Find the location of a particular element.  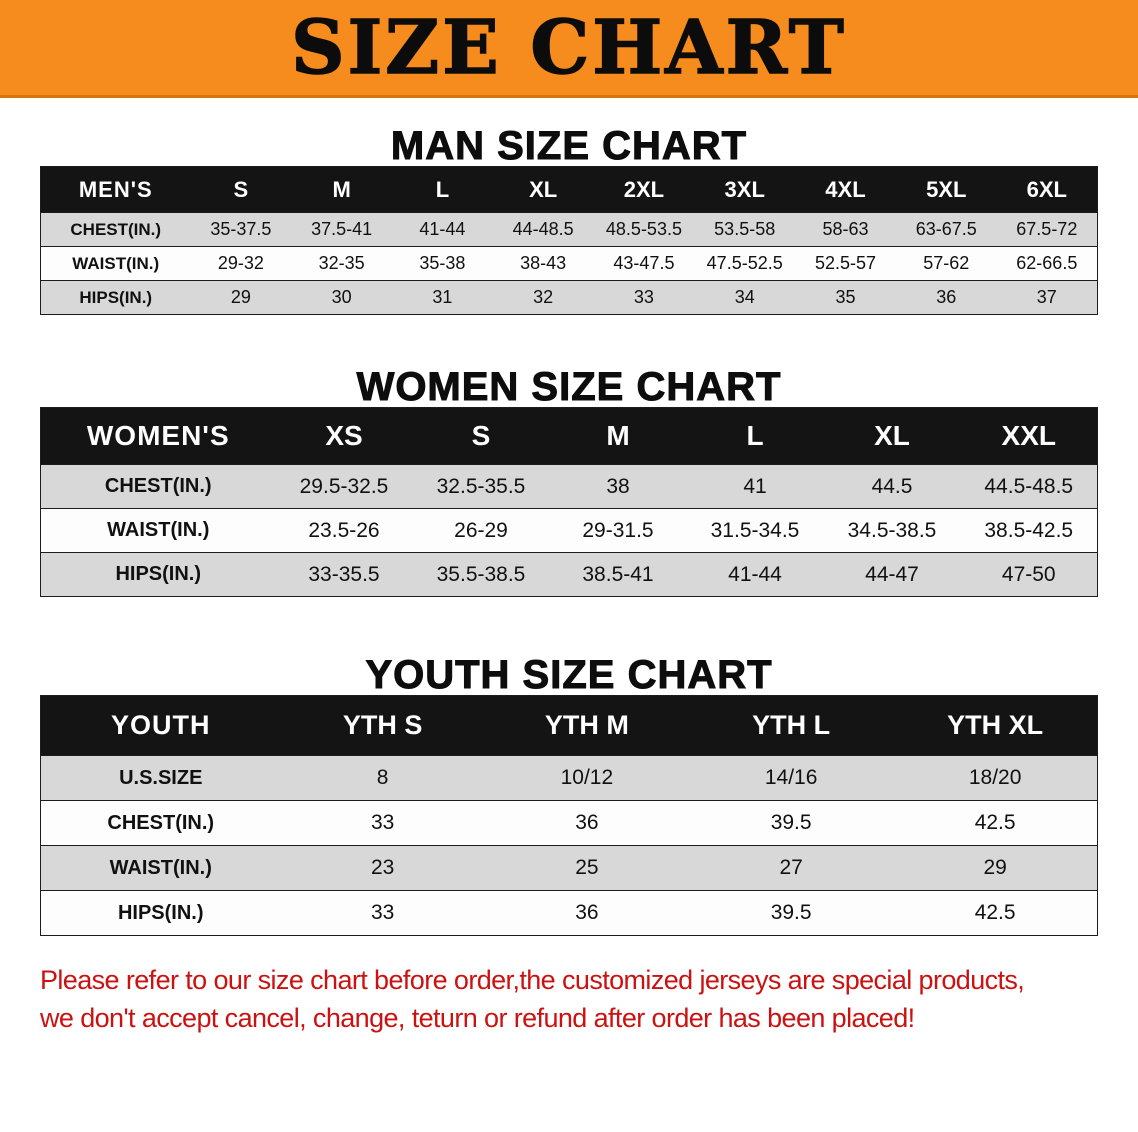

row-label: U.S.SIZE is located at coordinates (160, 778).